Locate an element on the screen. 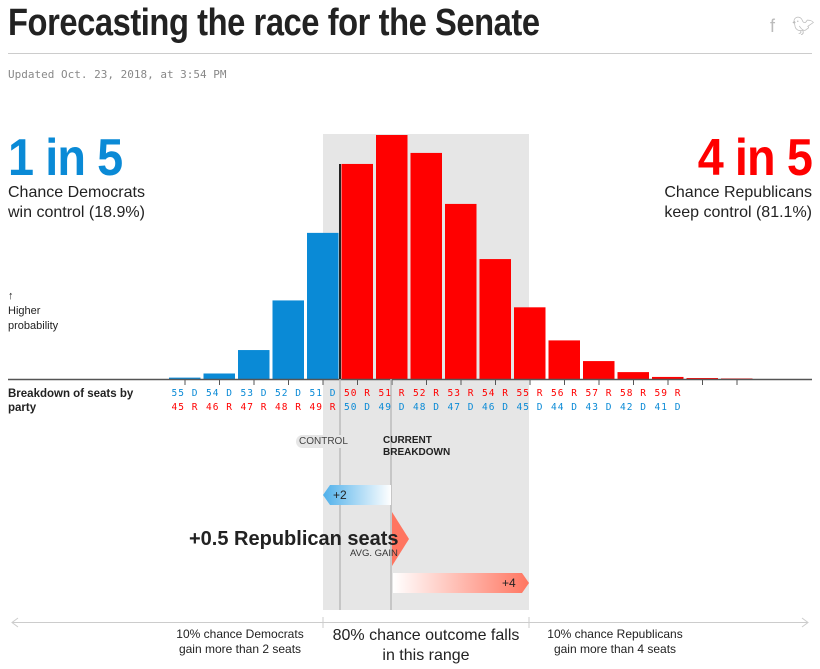  dem-odds-caption: Chance Democrats win control (18.9%) is located at coordinates (76, 203).